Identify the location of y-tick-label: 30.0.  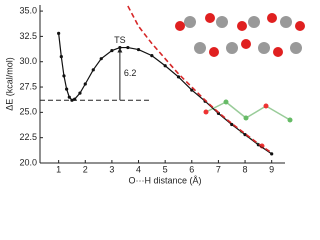
(28, 61).